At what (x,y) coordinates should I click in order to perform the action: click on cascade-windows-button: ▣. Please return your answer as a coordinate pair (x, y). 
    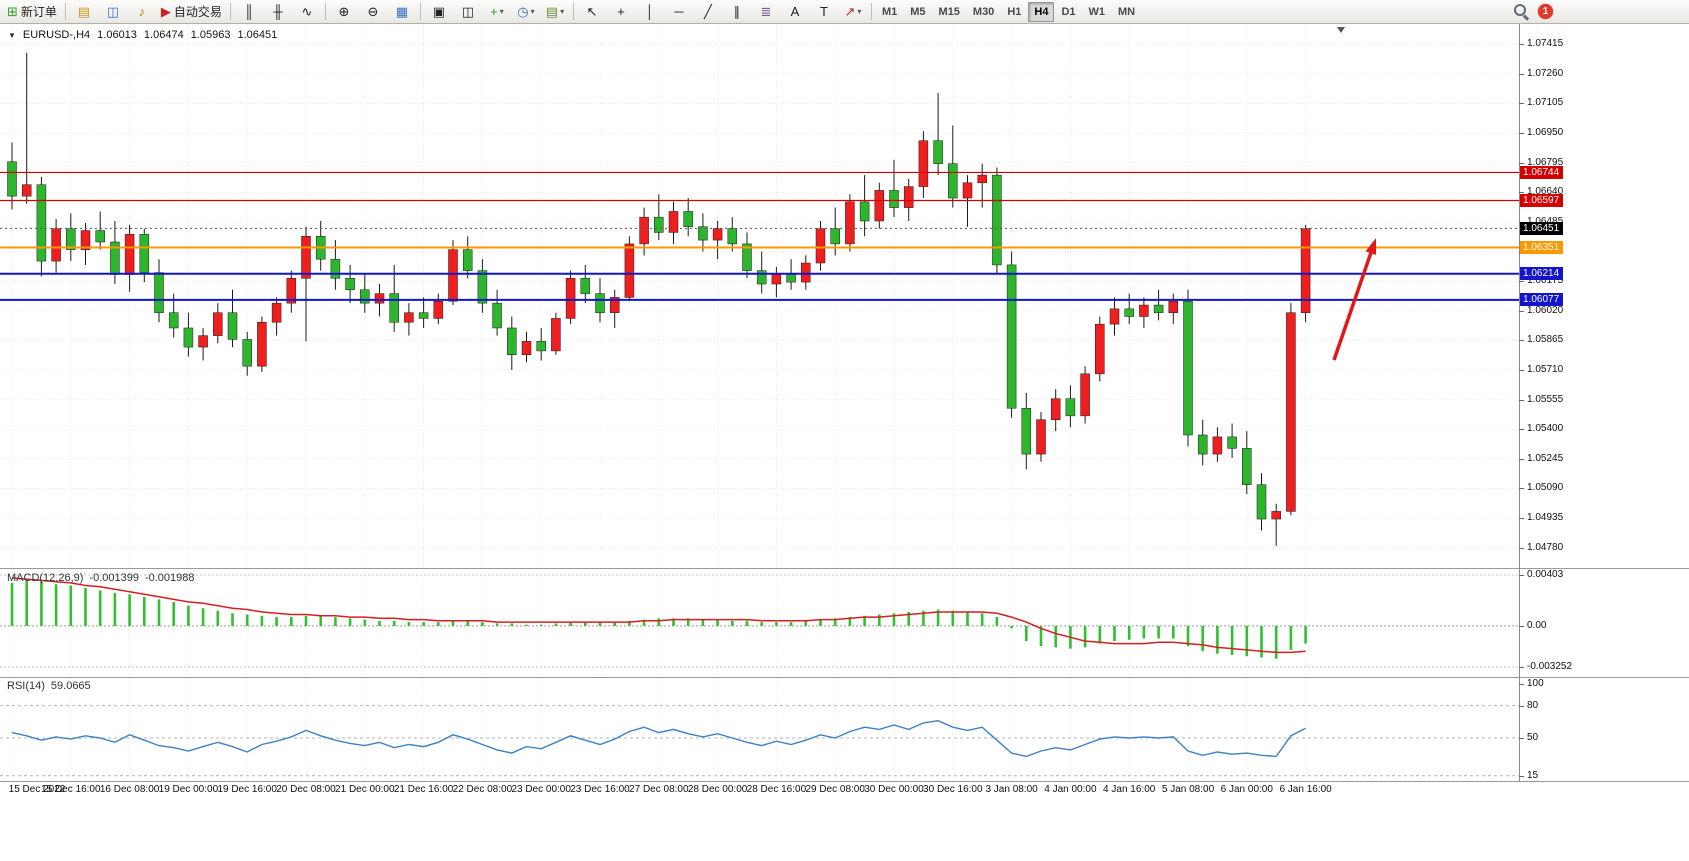
    Looking at the image, I should click on (439, 12).